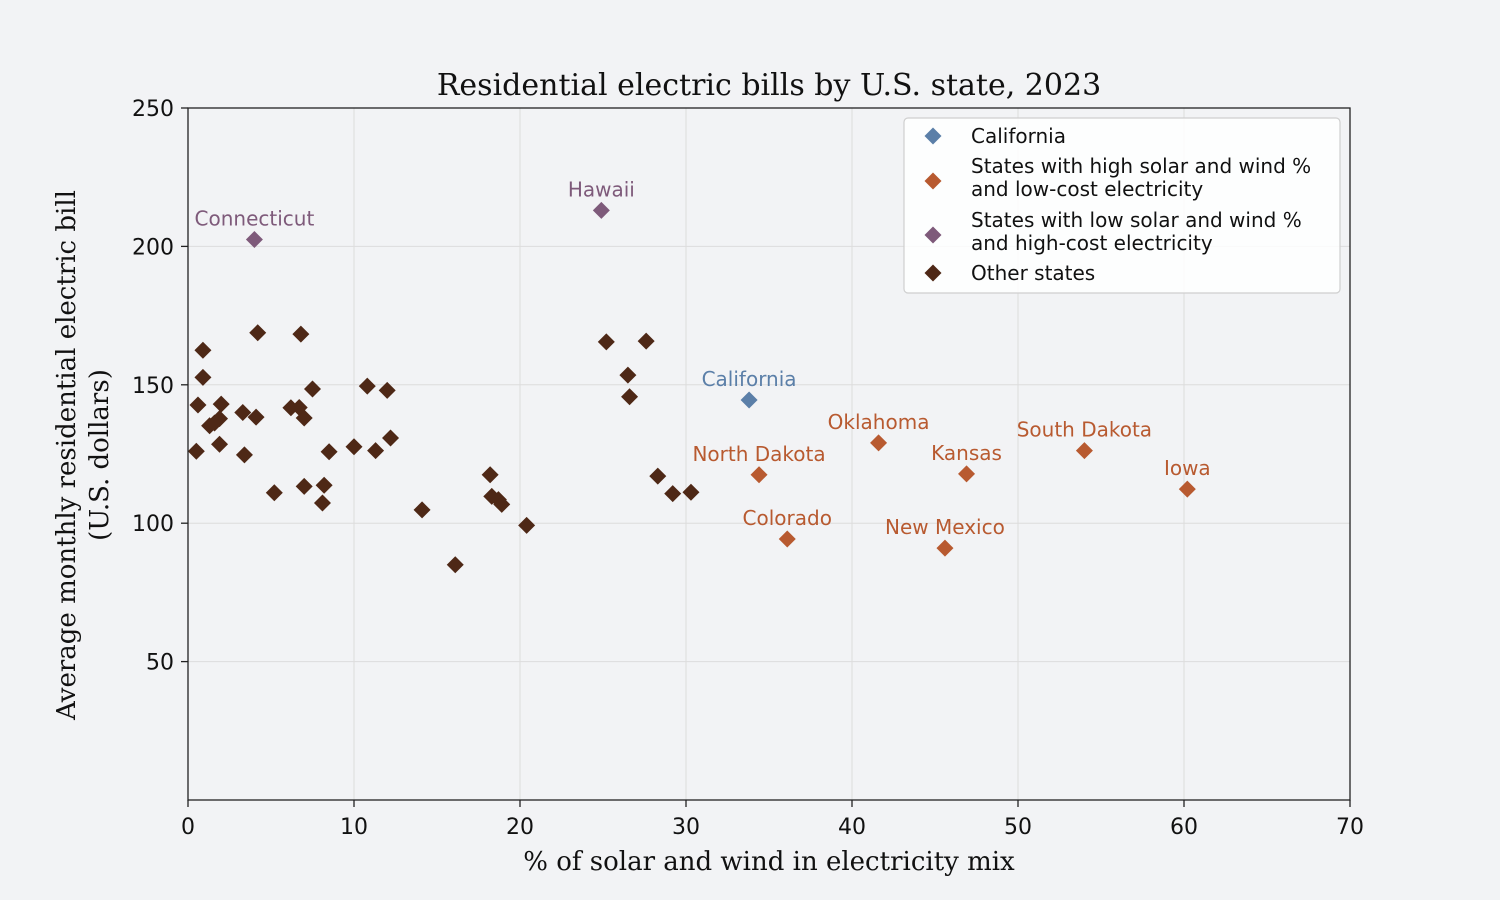 This screenshot has height=900, width=1500. What do you see at coordinates (100, 455) in the screenshot?
I see `y-axis-label-line-2: (U.S. dollars)` at bounding box center [100, 455].